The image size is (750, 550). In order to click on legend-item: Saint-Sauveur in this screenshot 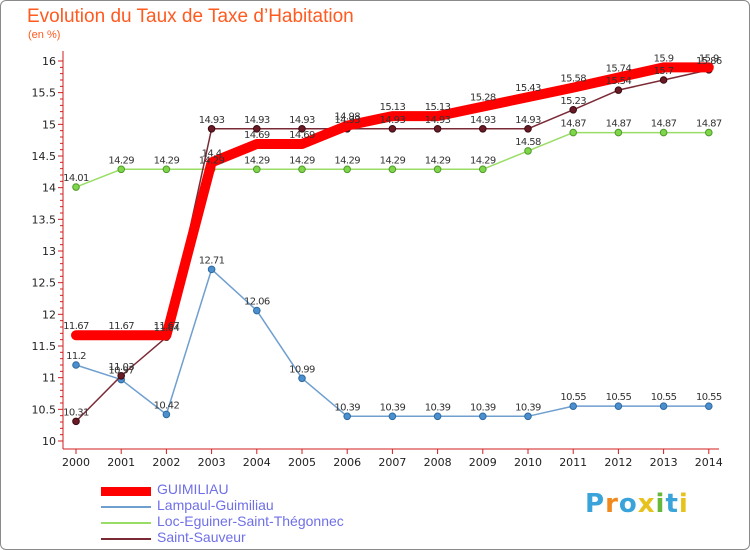, I will do `click(261, 538)`.